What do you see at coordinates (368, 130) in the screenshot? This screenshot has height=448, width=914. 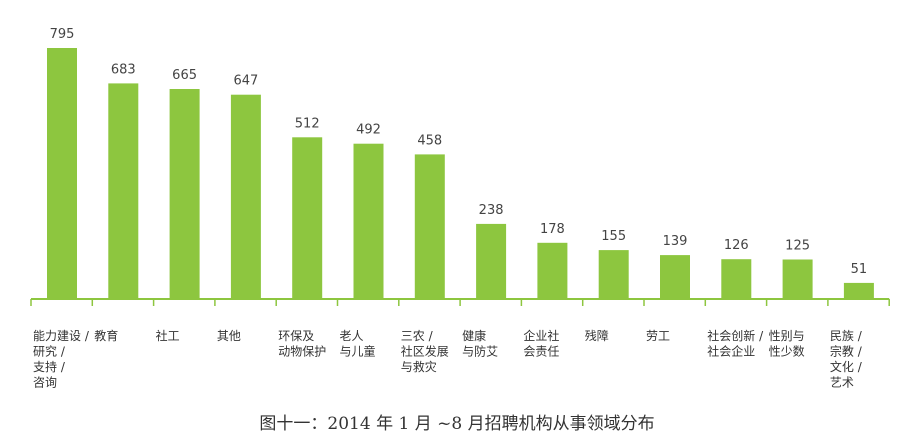 I see `data-label: 492` at bounding box center [368, 130].